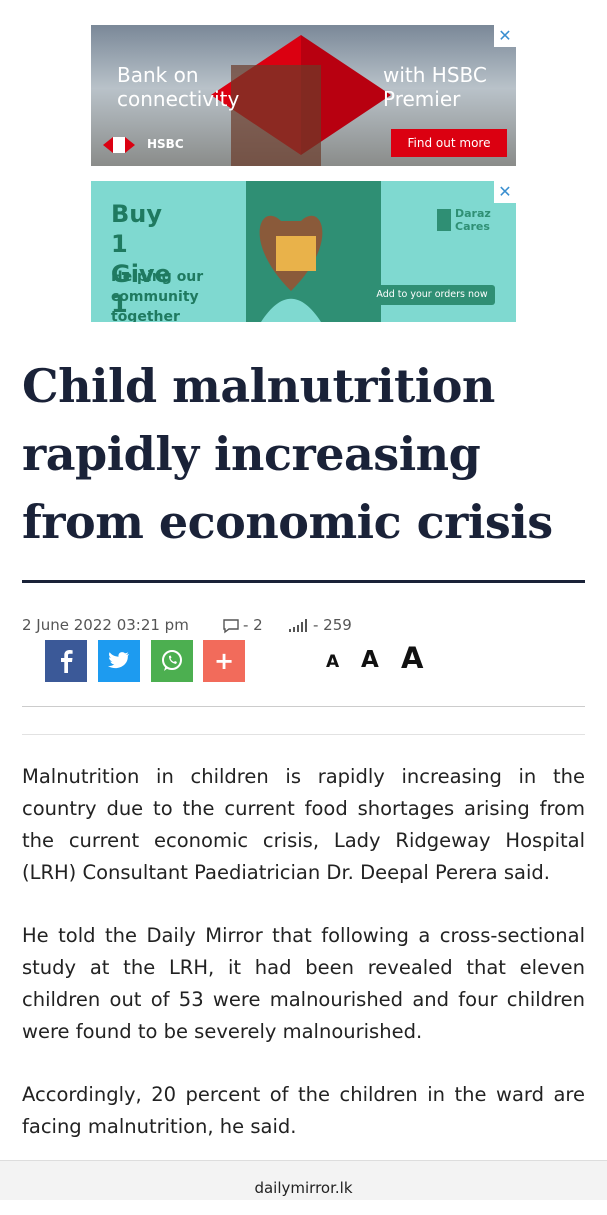  What do you see at coordinates (435, 87) in the screenshot?
I see `ad-tagline: with HSBC Premier` at bounding box center [435, 87].